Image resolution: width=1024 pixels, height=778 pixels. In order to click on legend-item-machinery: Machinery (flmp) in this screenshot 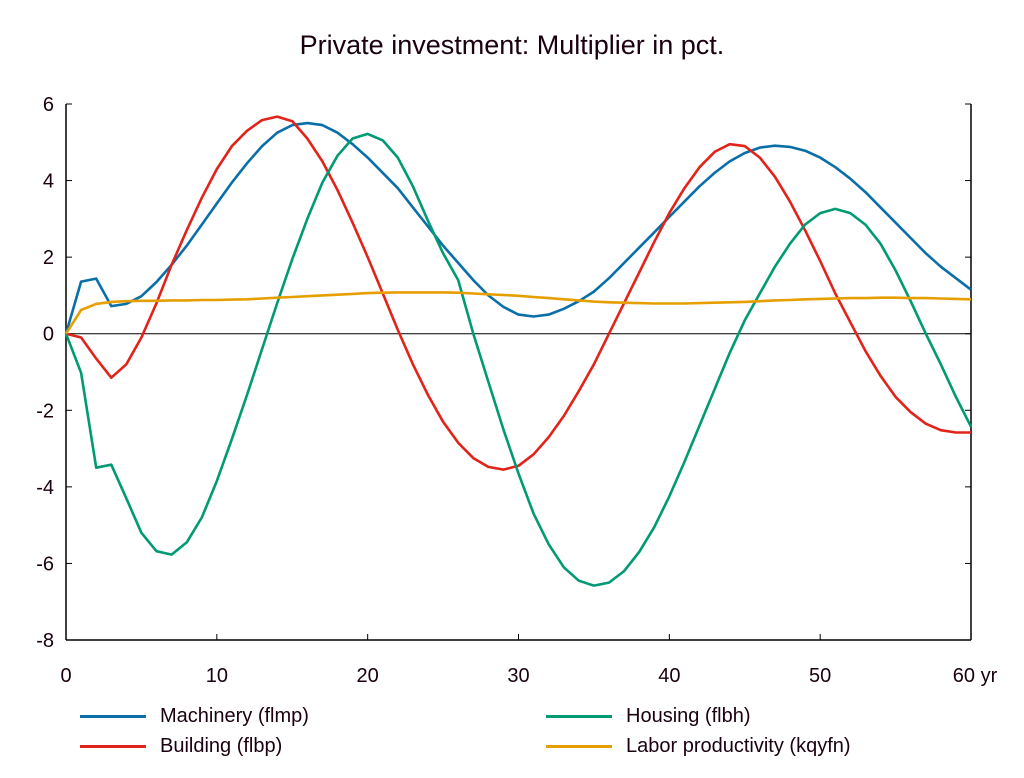, I will do `click(194, 716)`.